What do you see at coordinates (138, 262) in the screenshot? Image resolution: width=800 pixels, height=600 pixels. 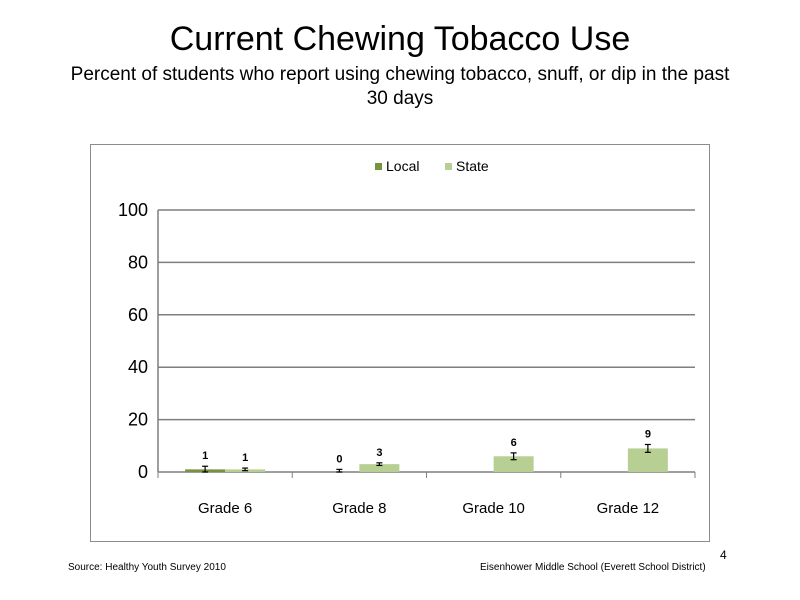 I see `y-tick-label: 80` at bounding box center [138, 262].